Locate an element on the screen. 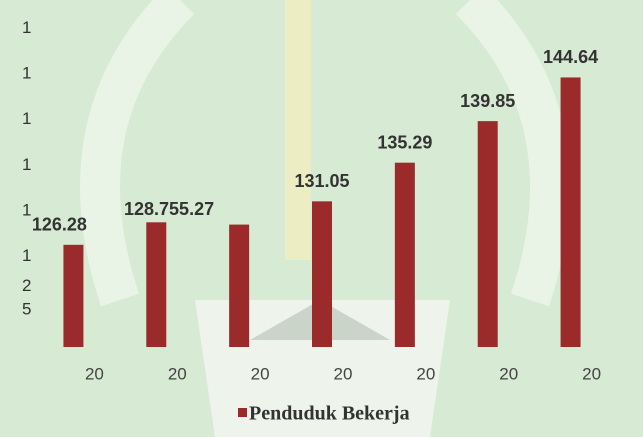 The height and width of the screenshot is (437, 643). y-tick-label: 5 is located at coordinates (26, 309).